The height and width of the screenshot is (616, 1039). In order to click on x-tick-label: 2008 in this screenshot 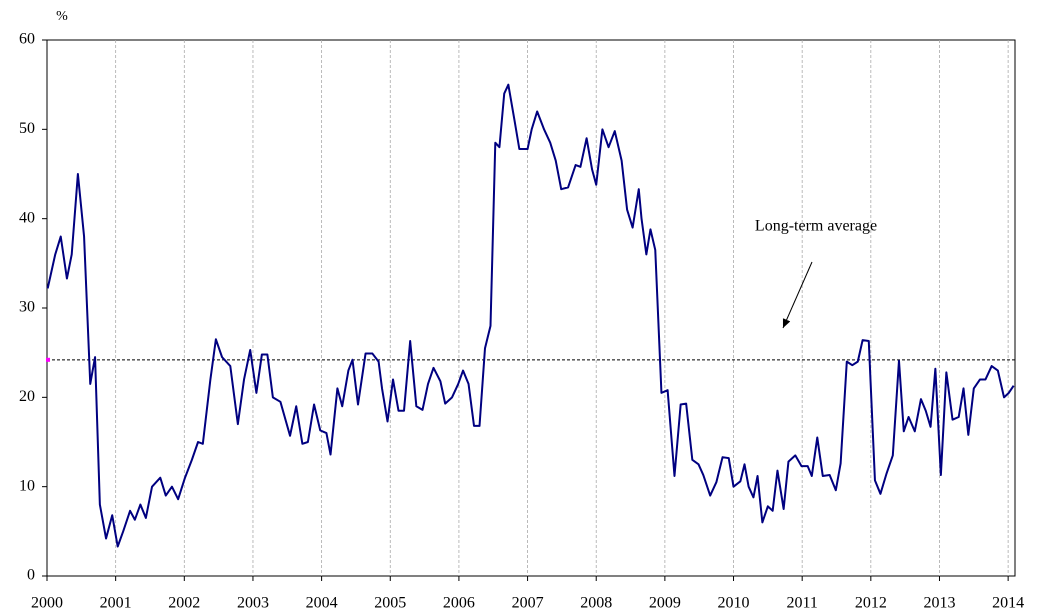, I will do `click(596, 603)`.